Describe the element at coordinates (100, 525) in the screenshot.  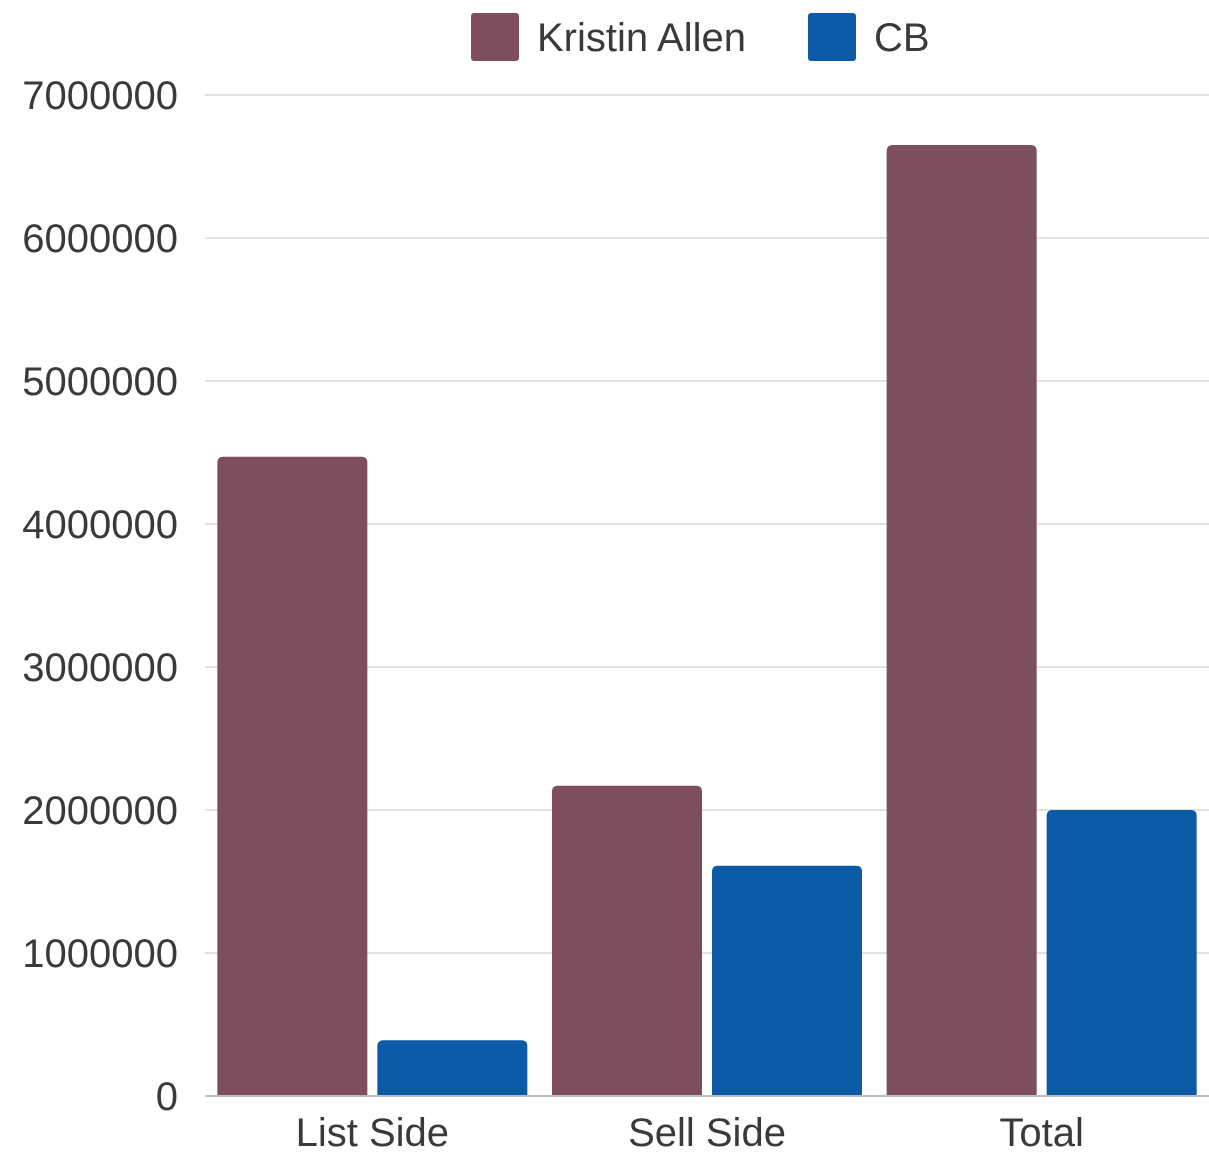
I see `y-tick-label: 4000000` at that location.